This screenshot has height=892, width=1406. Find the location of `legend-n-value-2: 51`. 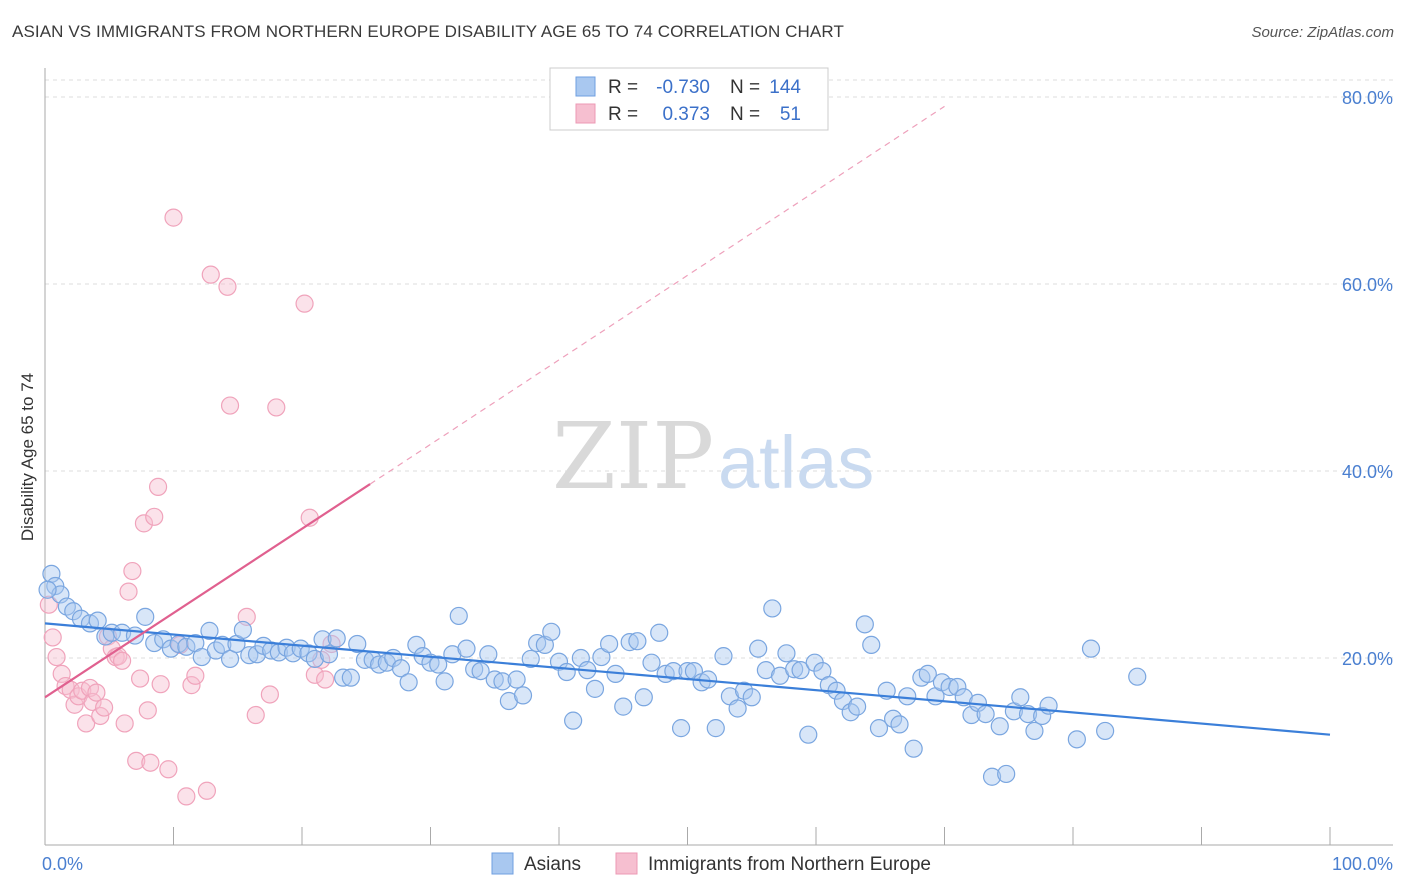

legend-n-value-2: 51 is located at coordinates (790, 114).